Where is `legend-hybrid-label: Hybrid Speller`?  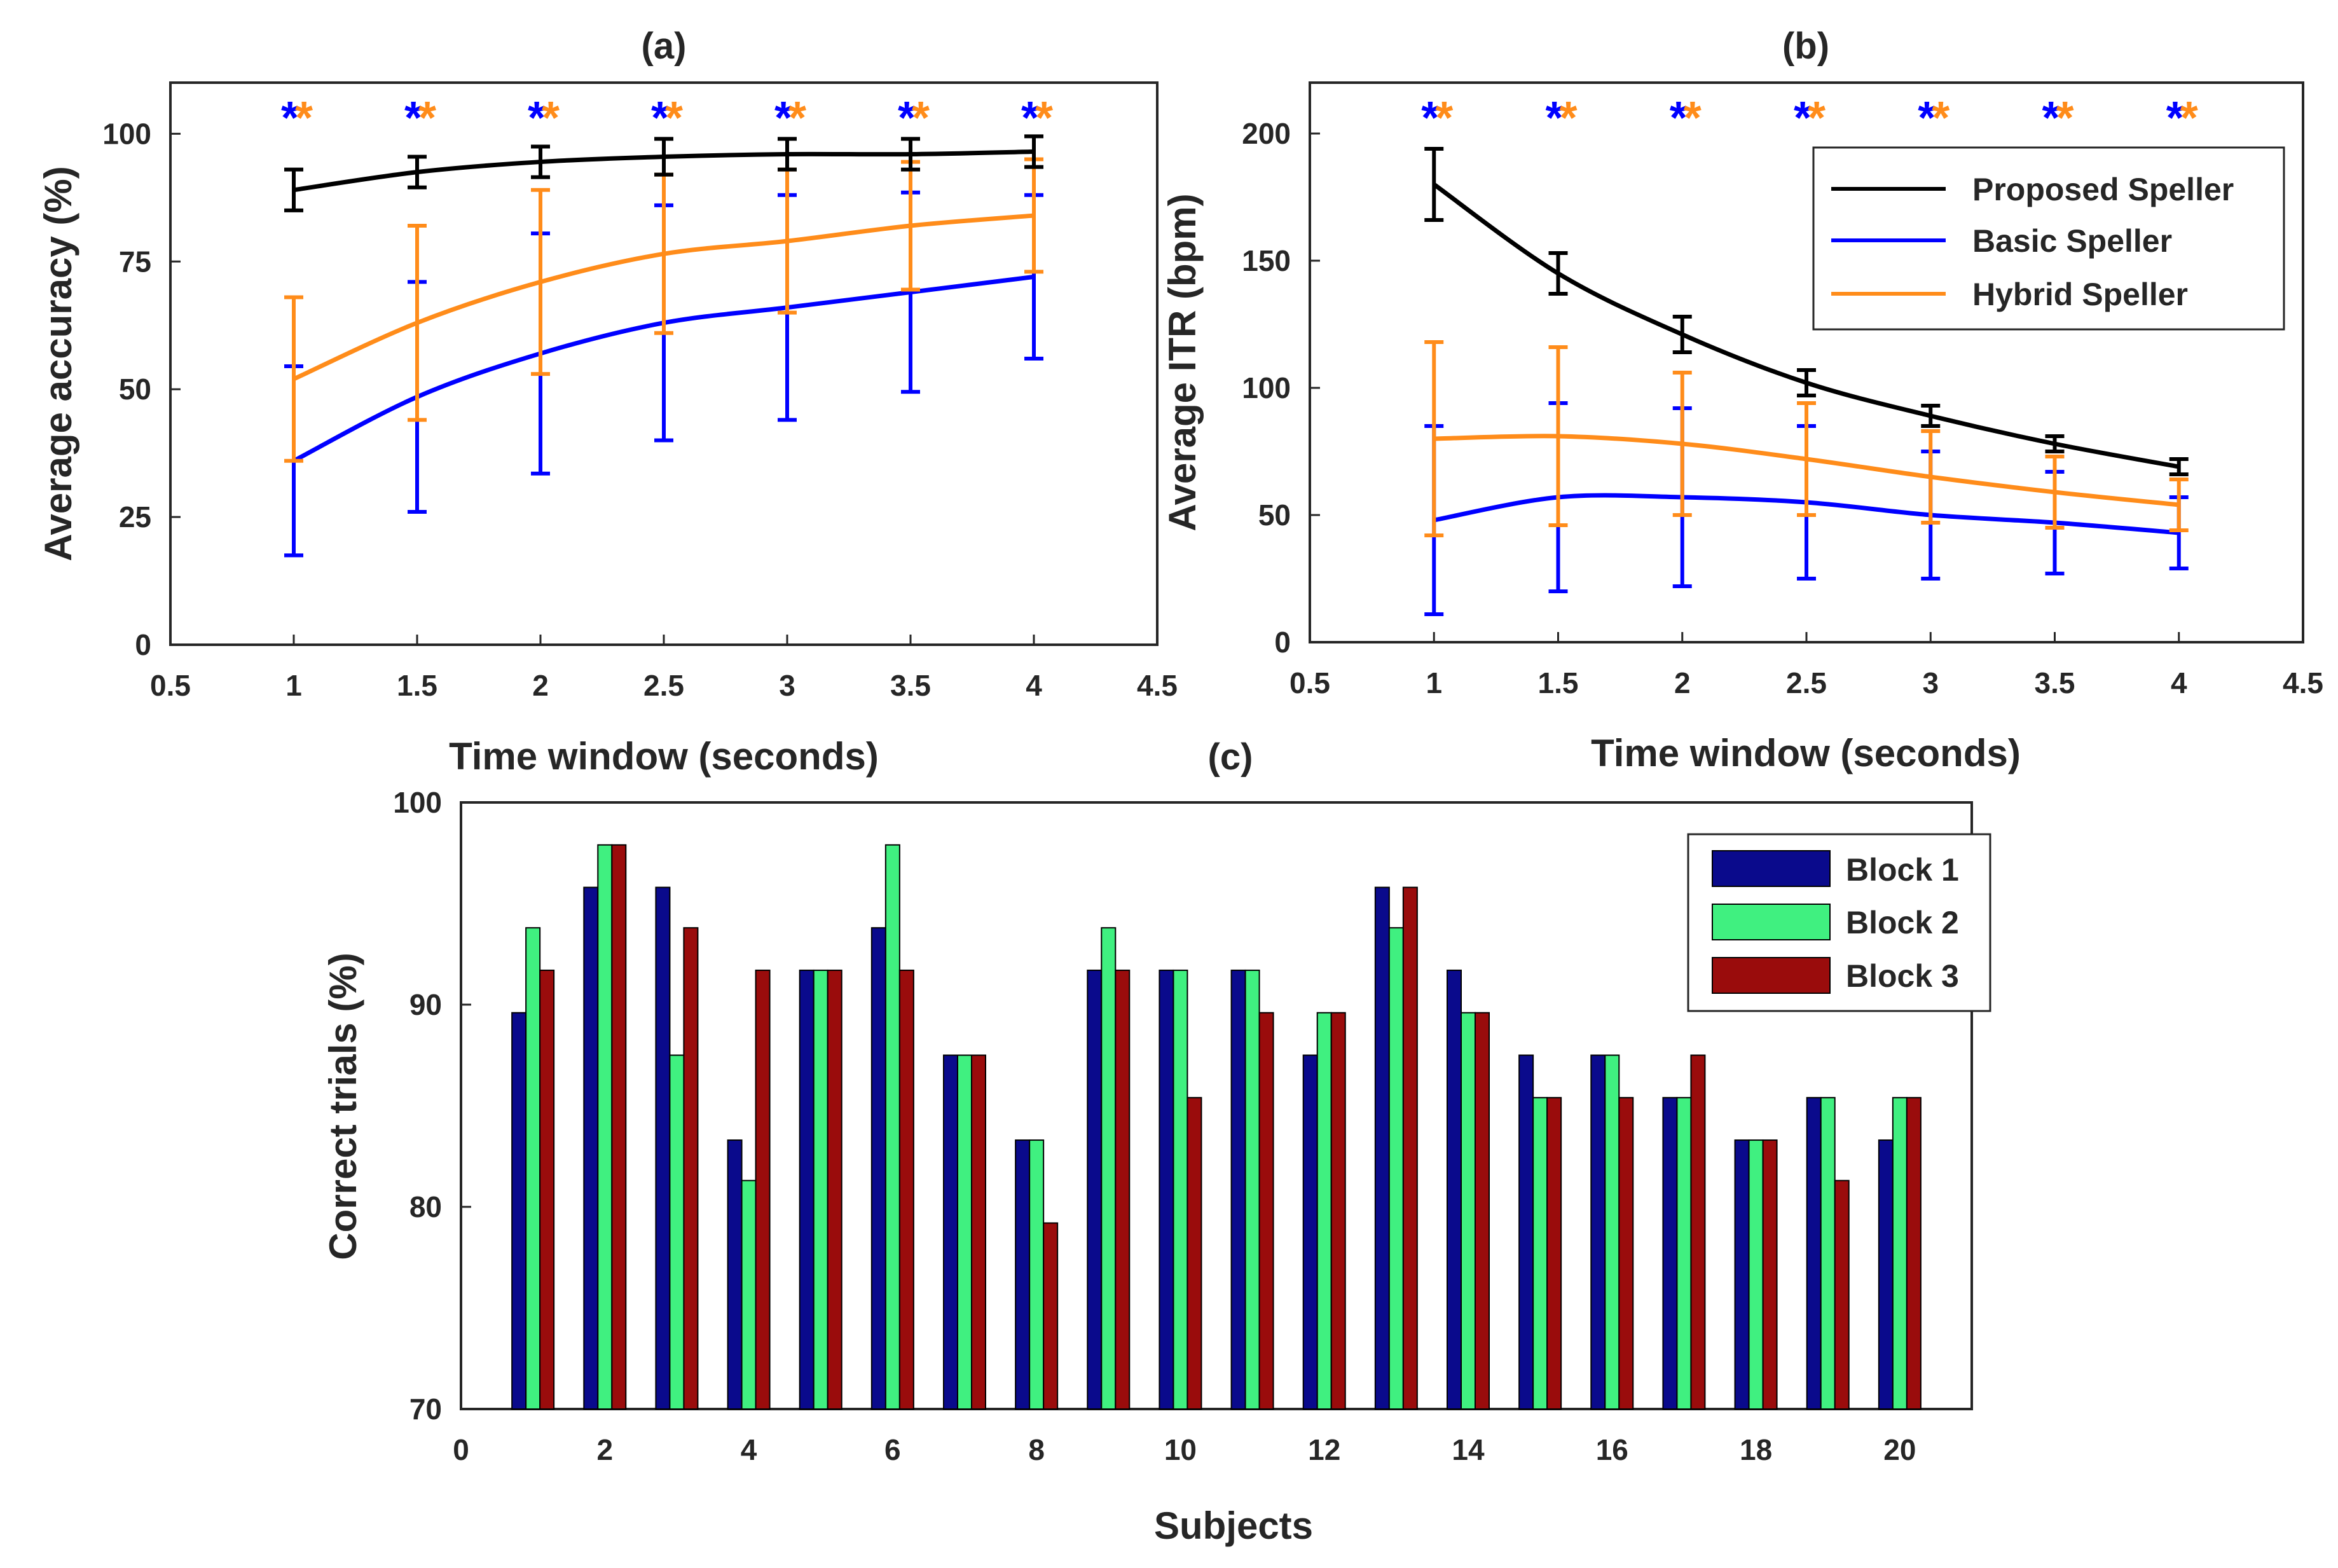
legend-hybrid-label: Hybrid Speller is located at coordinates (2080, 294).